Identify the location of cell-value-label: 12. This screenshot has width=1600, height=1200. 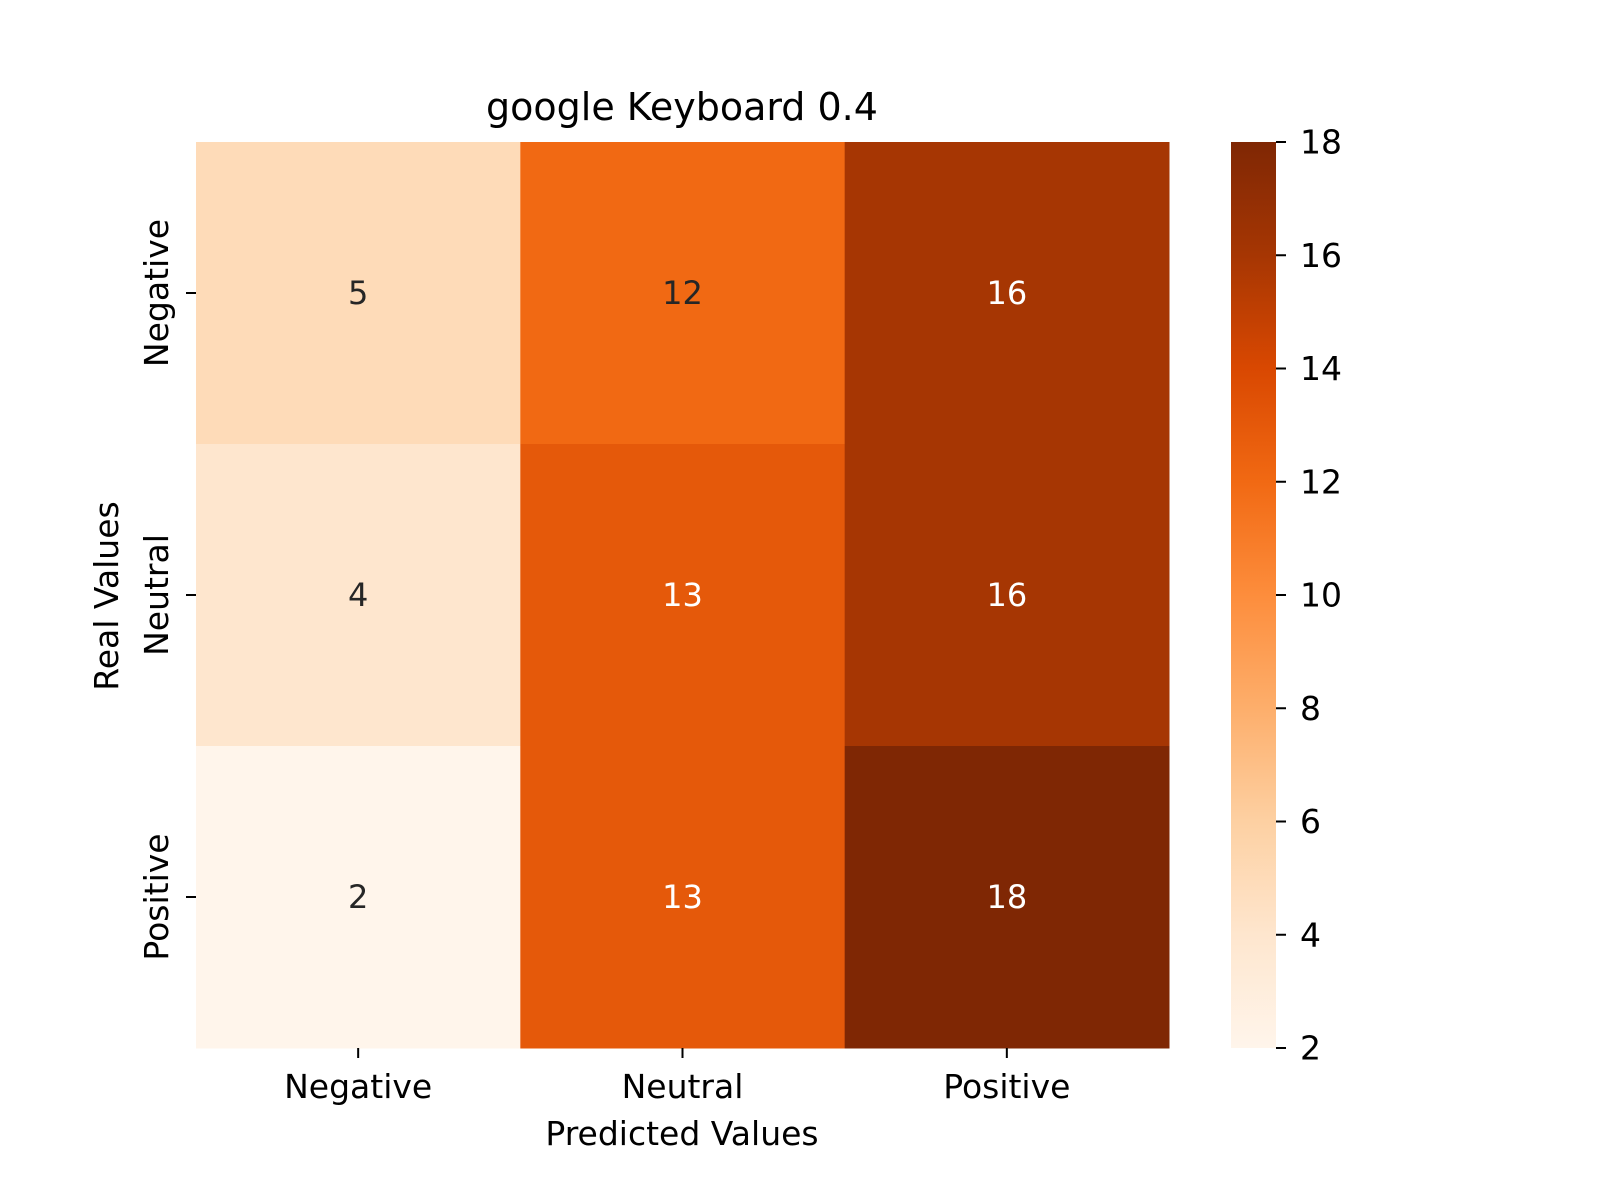
(682, 293).